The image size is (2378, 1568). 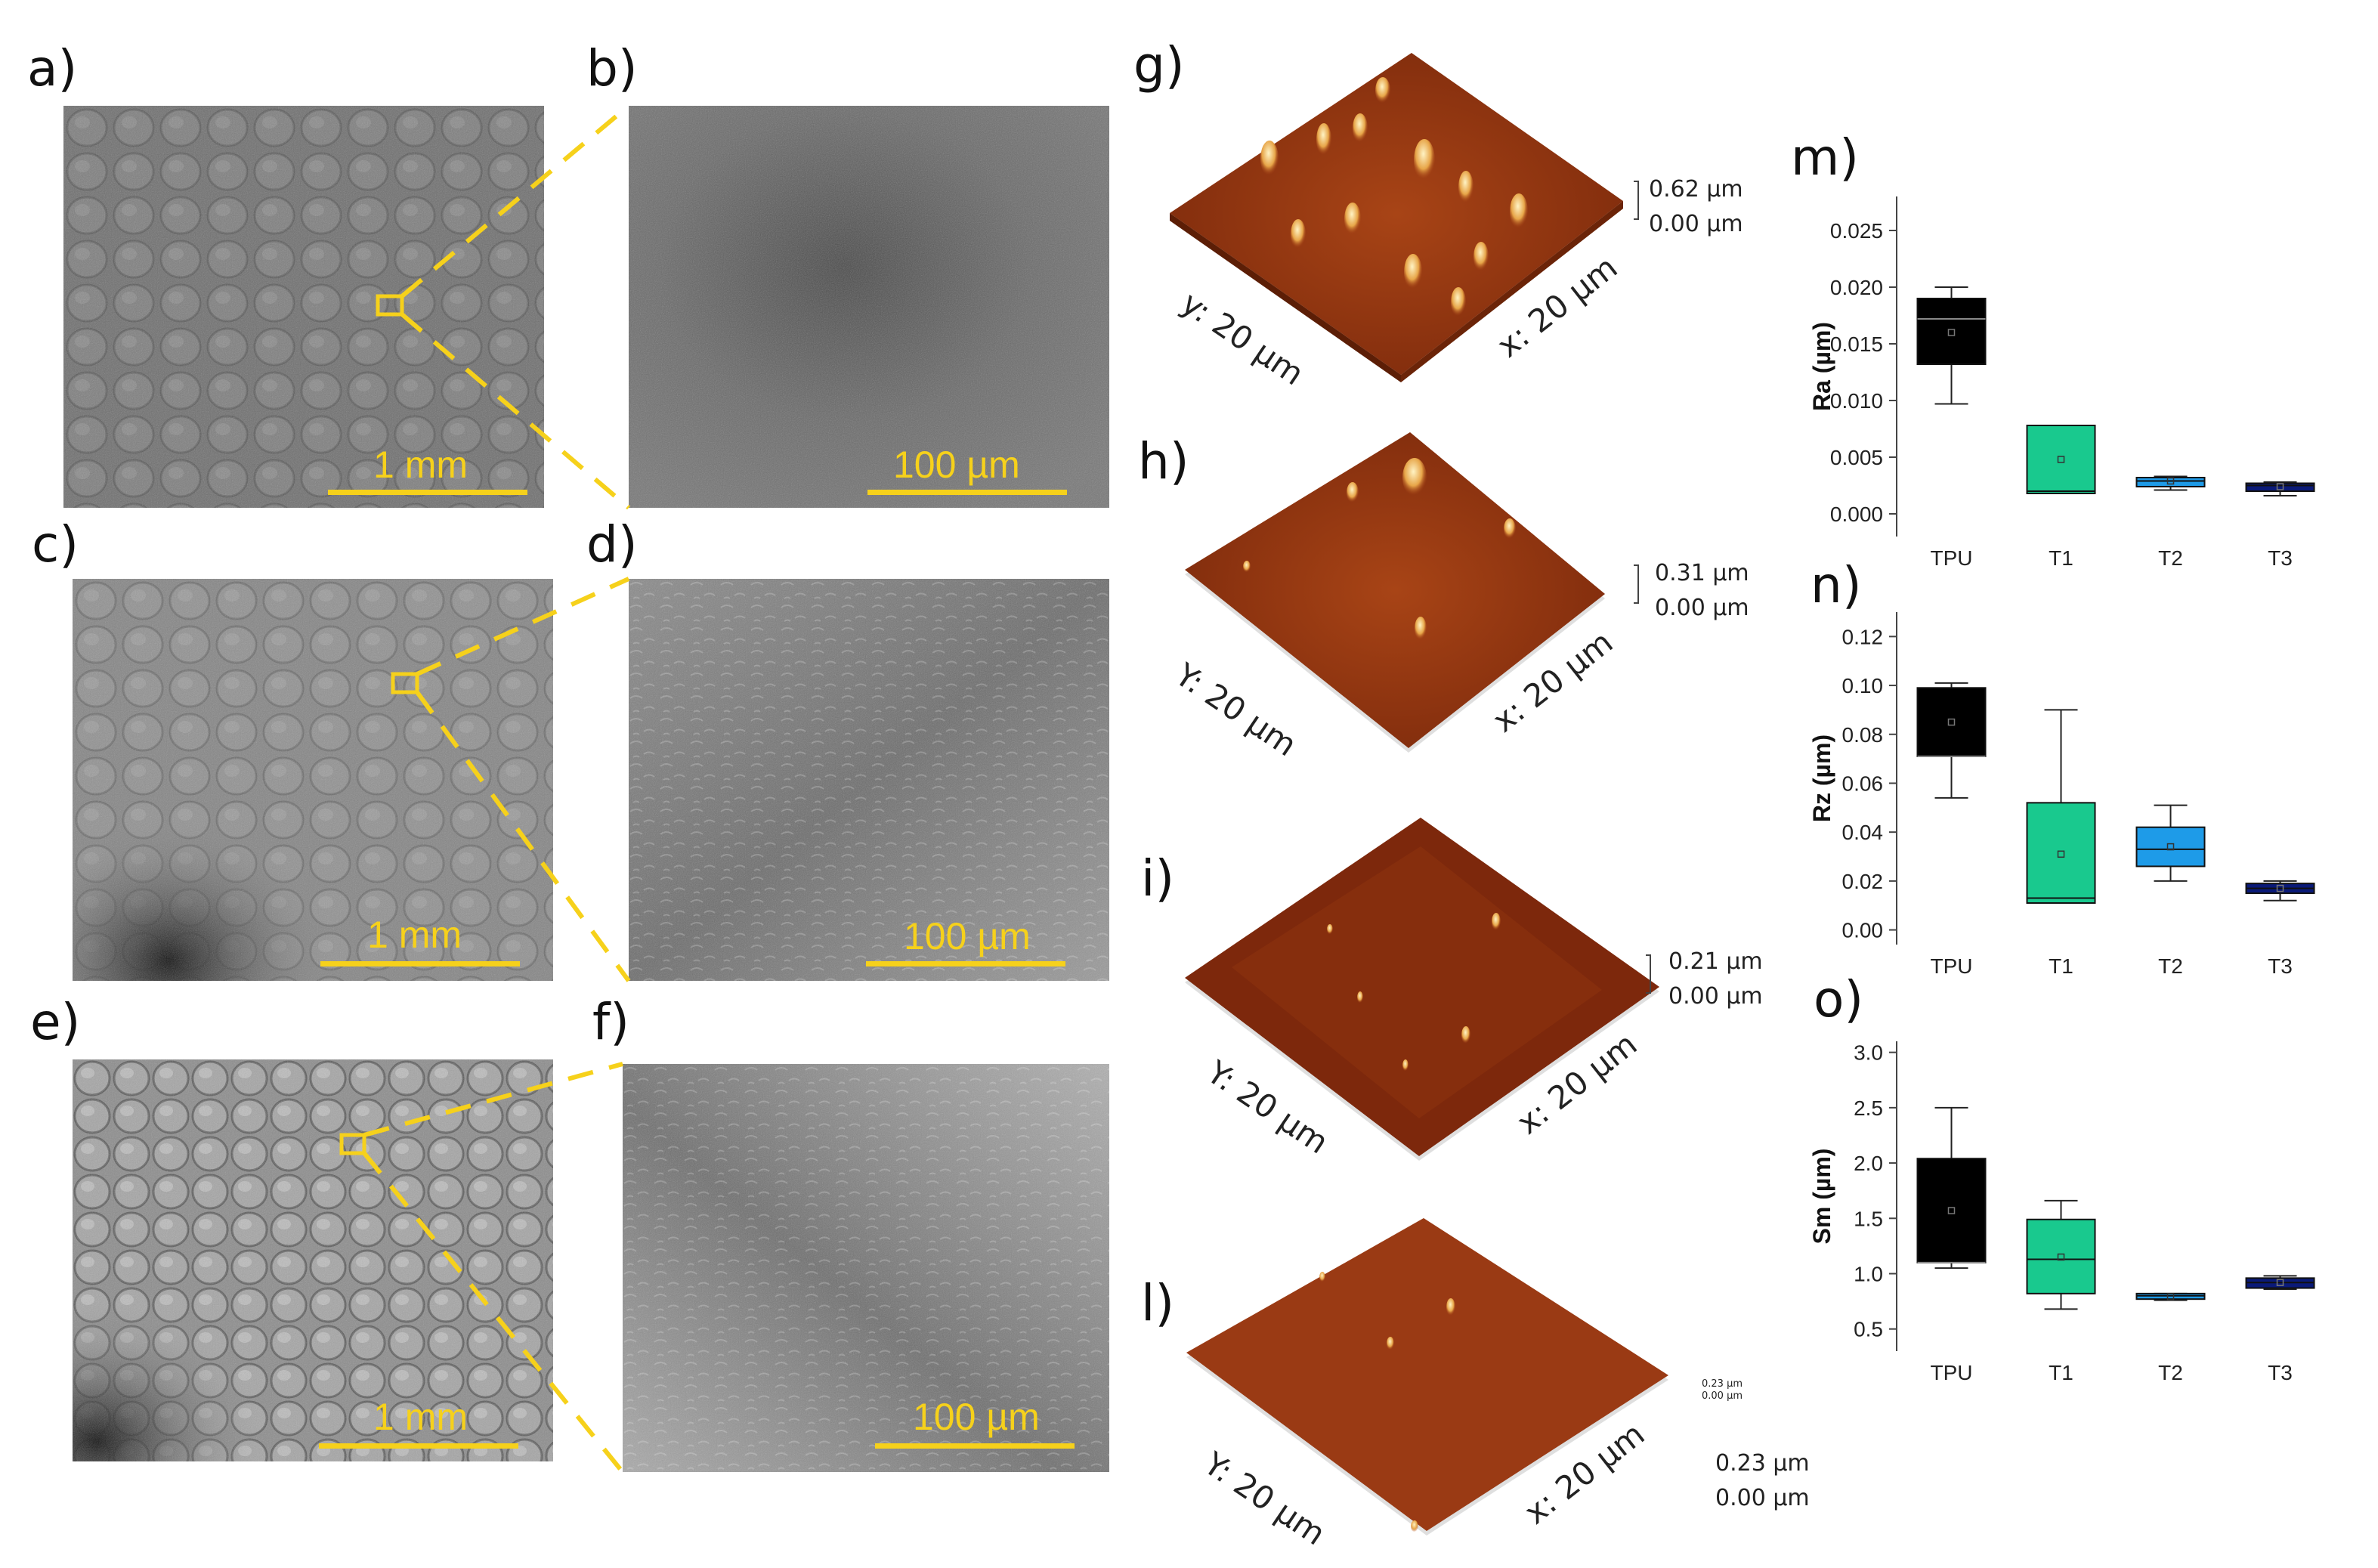 I want to click on y-tick-label: 1.0, so click(x=1868, y=1274).